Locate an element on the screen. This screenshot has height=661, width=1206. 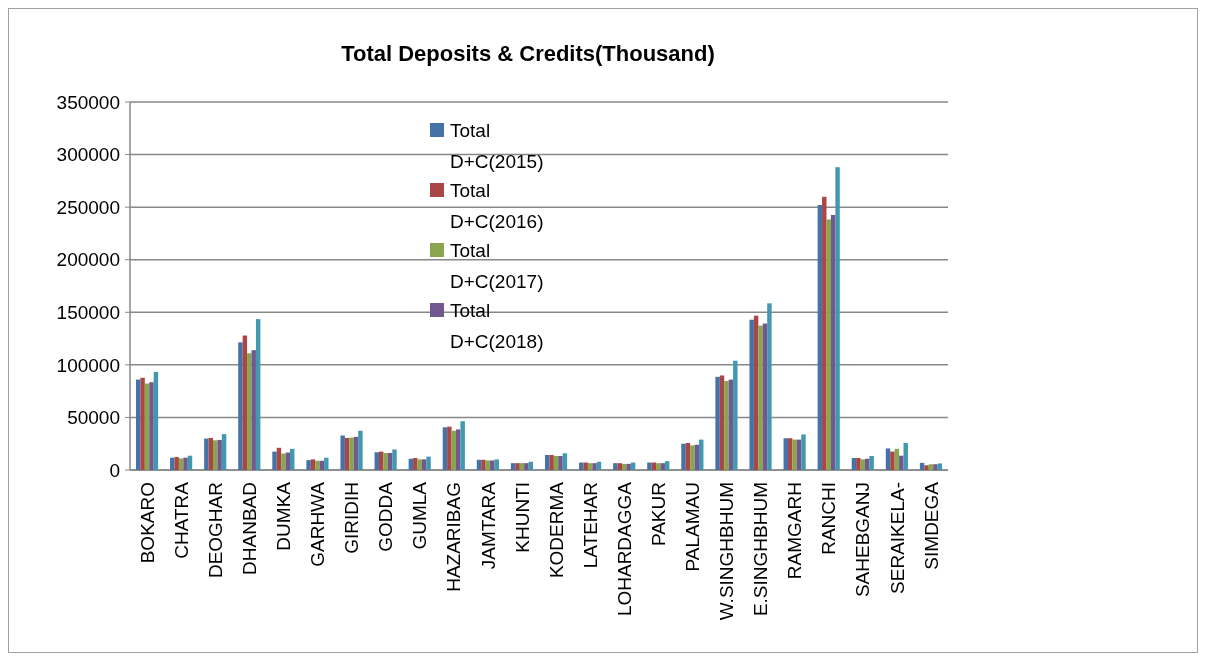
y-tick-label: 200000 is located at coordinates (88, 260).